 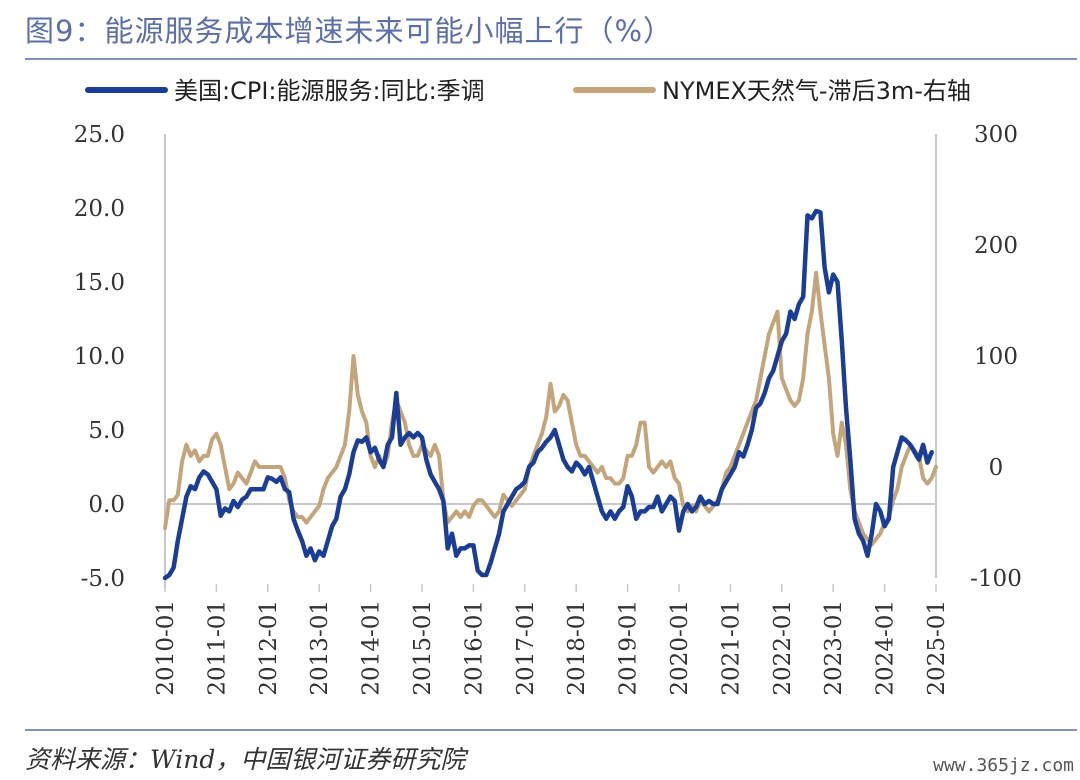 I want to click on x-tick-label: 2024-01, so click(x=886, y=648).